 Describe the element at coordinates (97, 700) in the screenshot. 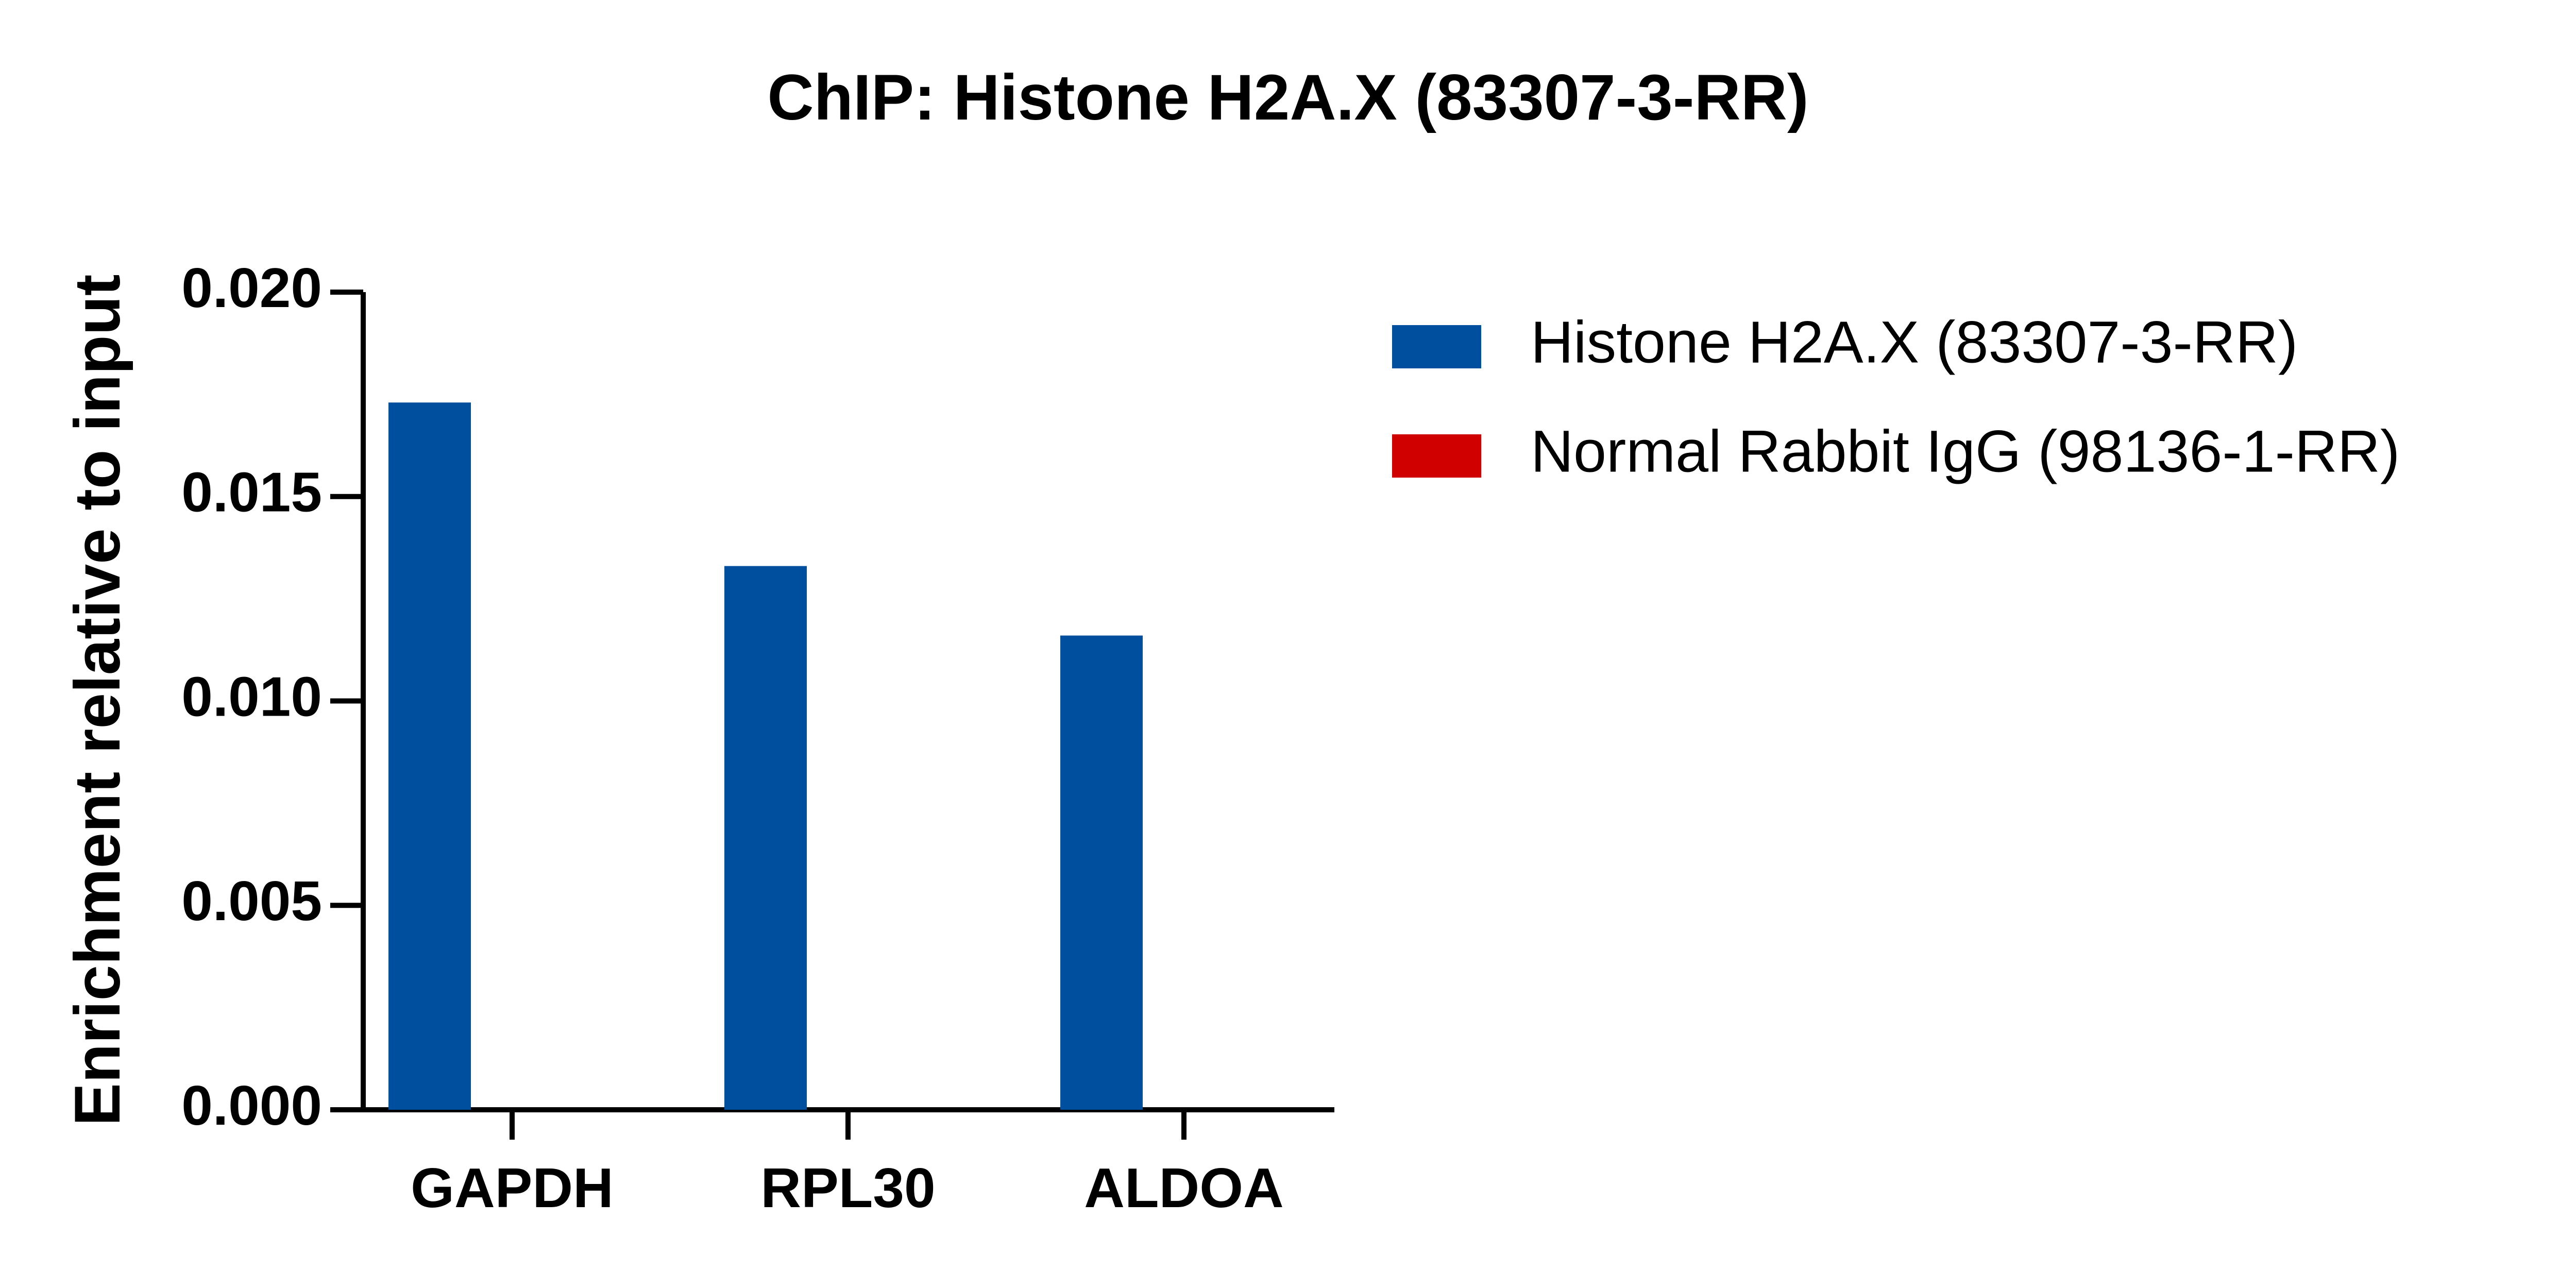

I see `y-axis-title: Enrichment relative to input` at that location.